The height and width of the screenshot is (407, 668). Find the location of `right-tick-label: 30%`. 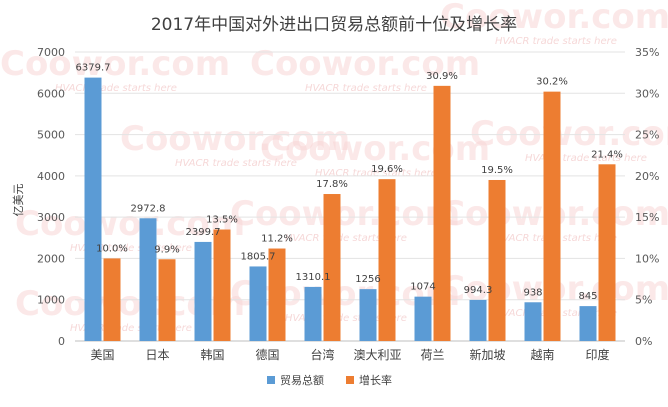

right-tick-label: 30% is located at coordinates (647, 93).